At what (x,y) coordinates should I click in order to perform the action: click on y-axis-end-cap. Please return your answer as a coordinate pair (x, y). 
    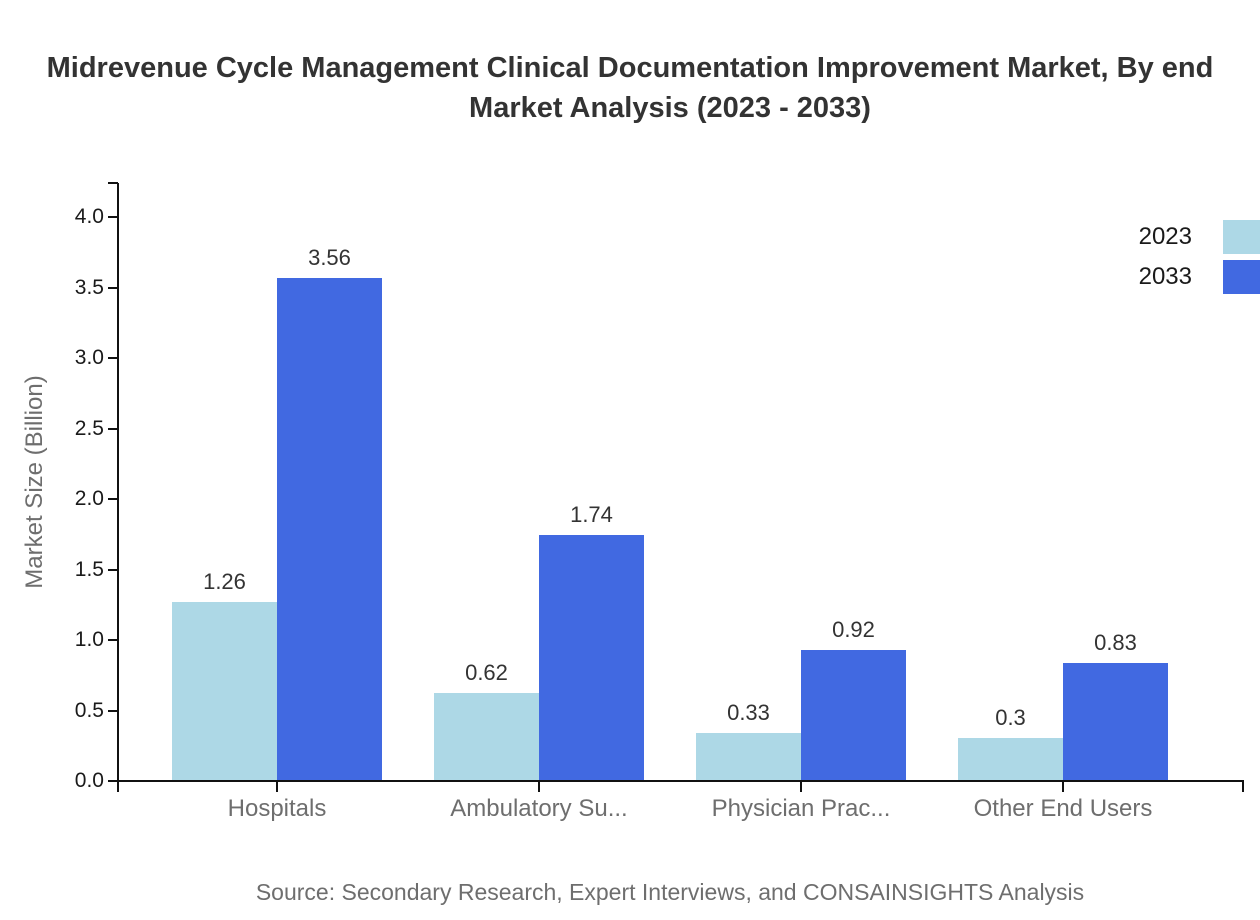
    Looking at the image, I should click on (113, 183).